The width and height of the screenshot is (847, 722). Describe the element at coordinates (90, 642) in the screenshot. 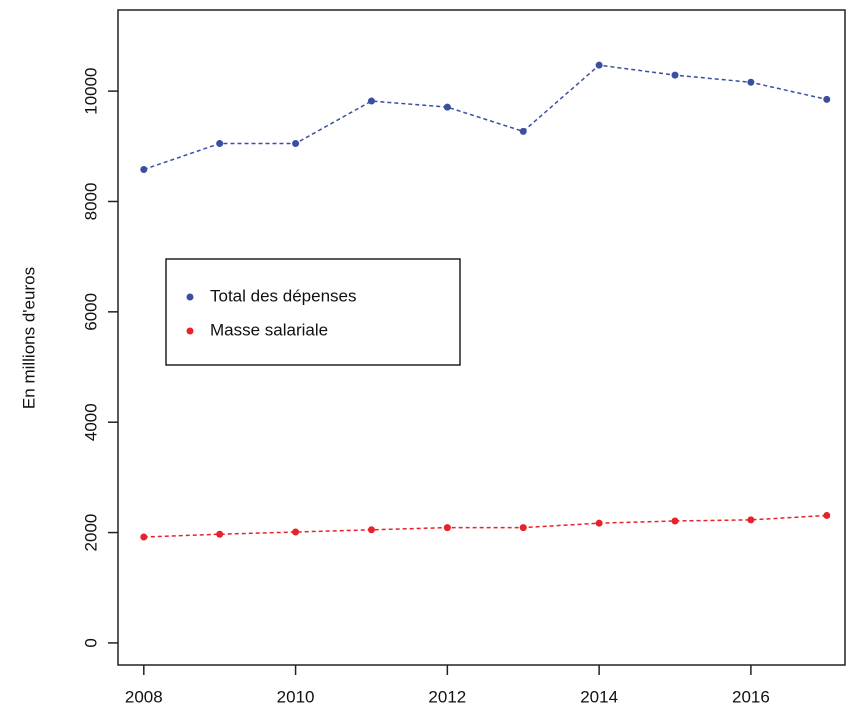

I see `y-tick-label: 0` at that location.